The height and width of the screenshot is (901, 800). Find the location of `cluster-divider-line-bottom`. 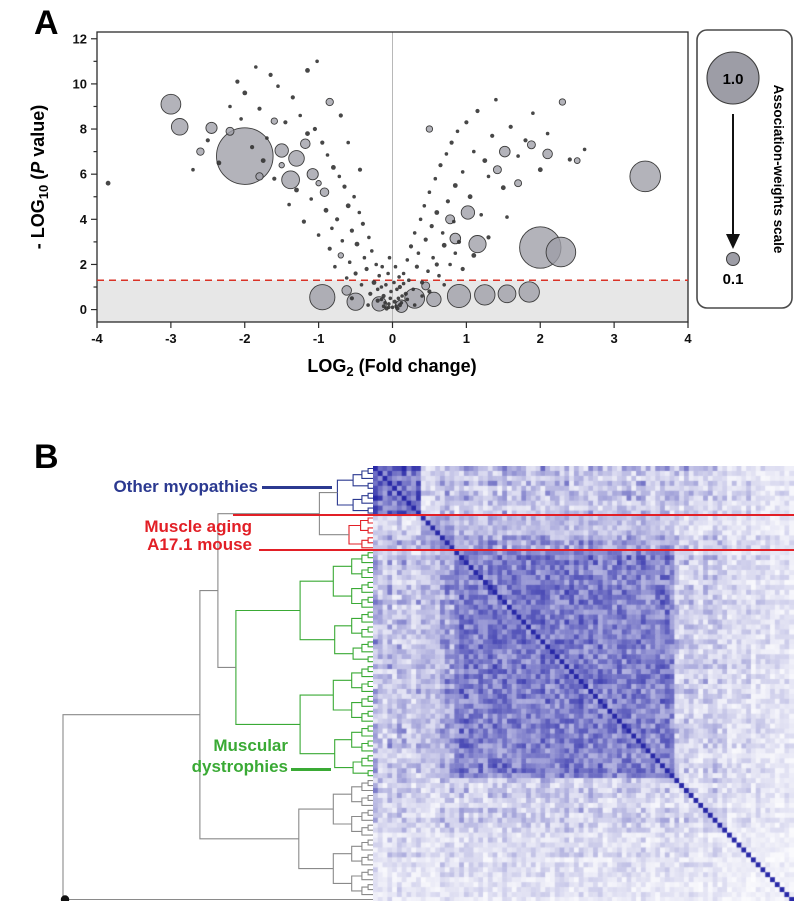

cluster-divider-line-bottom is located at coordinates (526, 550).